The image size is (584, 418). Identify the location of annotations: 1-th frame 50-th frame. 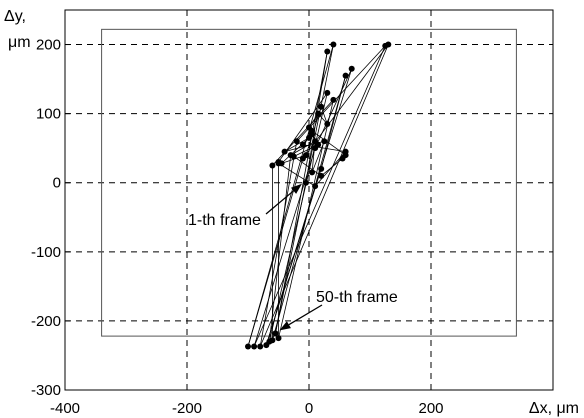
(293, 257).